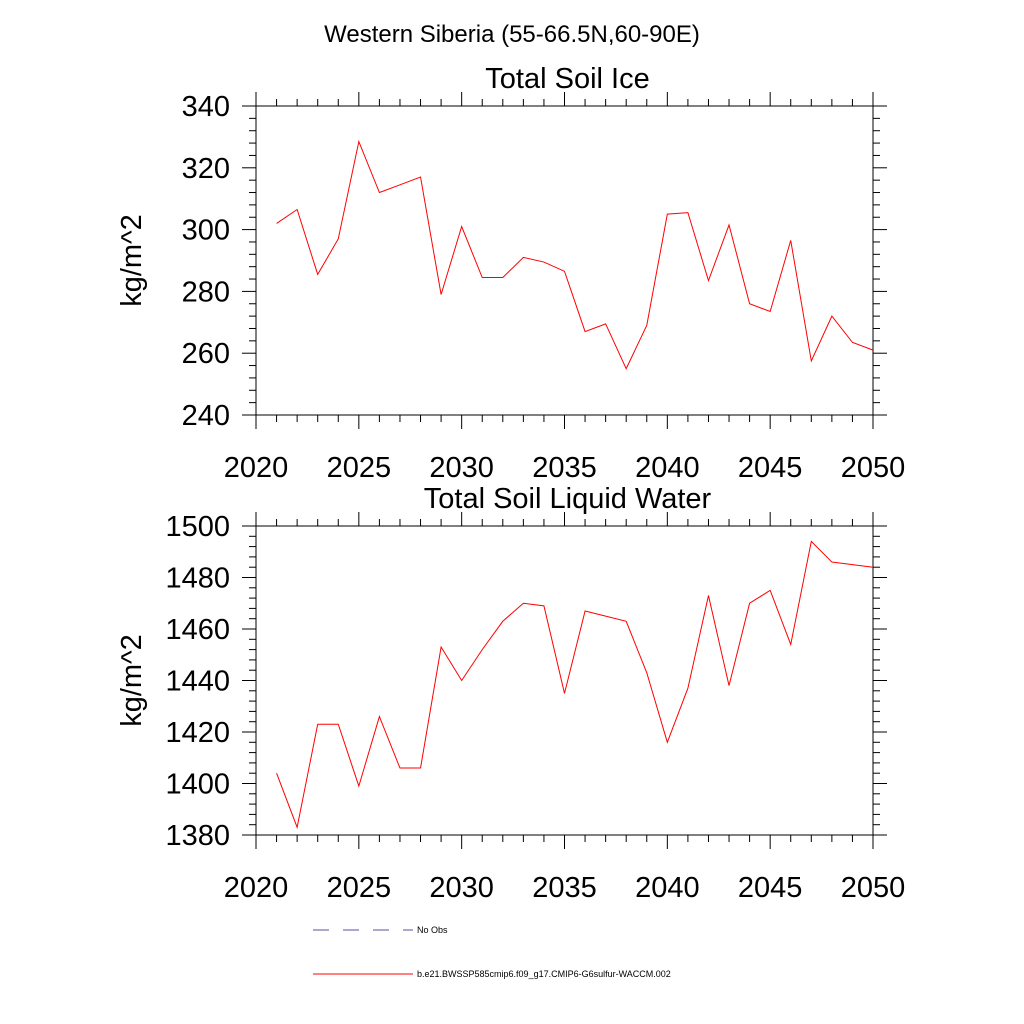  I want to click on y-tick-label: 300, so click(206, 231).